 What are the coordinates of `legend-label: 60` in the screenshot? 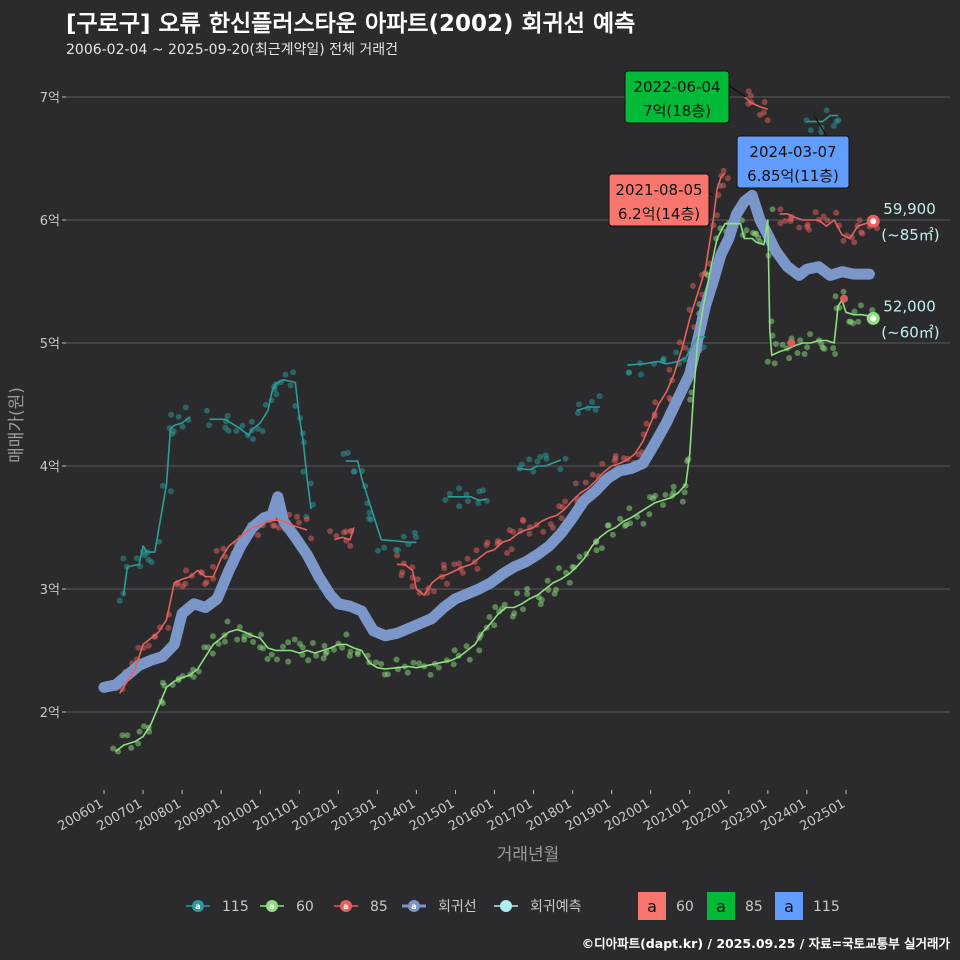 It's located at (305, 907).